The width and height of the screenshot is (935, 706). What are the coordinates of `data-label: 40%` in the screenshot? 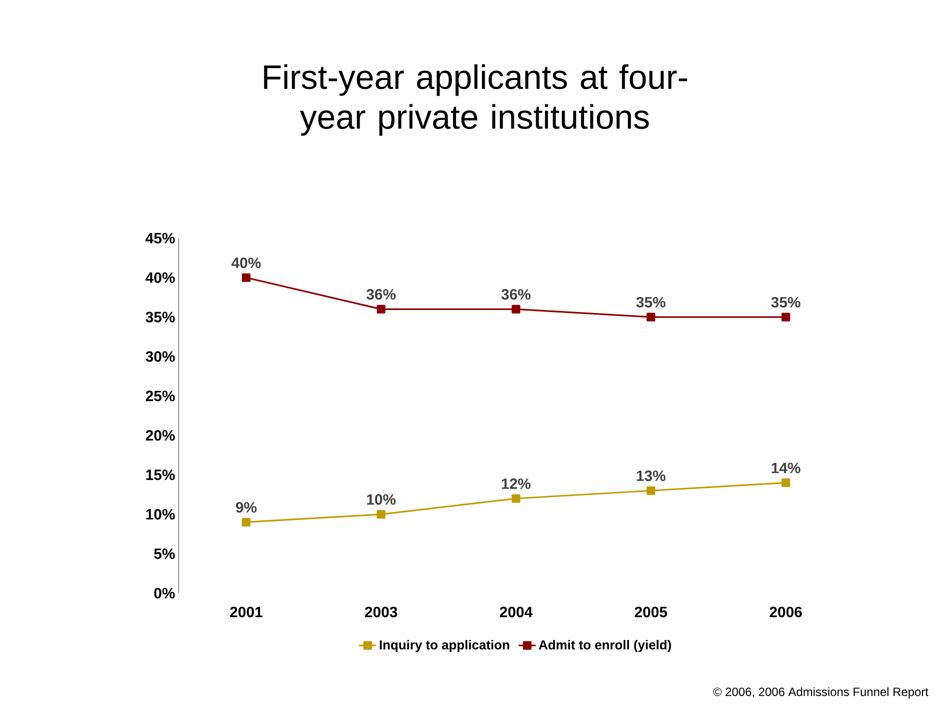 It's located at (246, 263).